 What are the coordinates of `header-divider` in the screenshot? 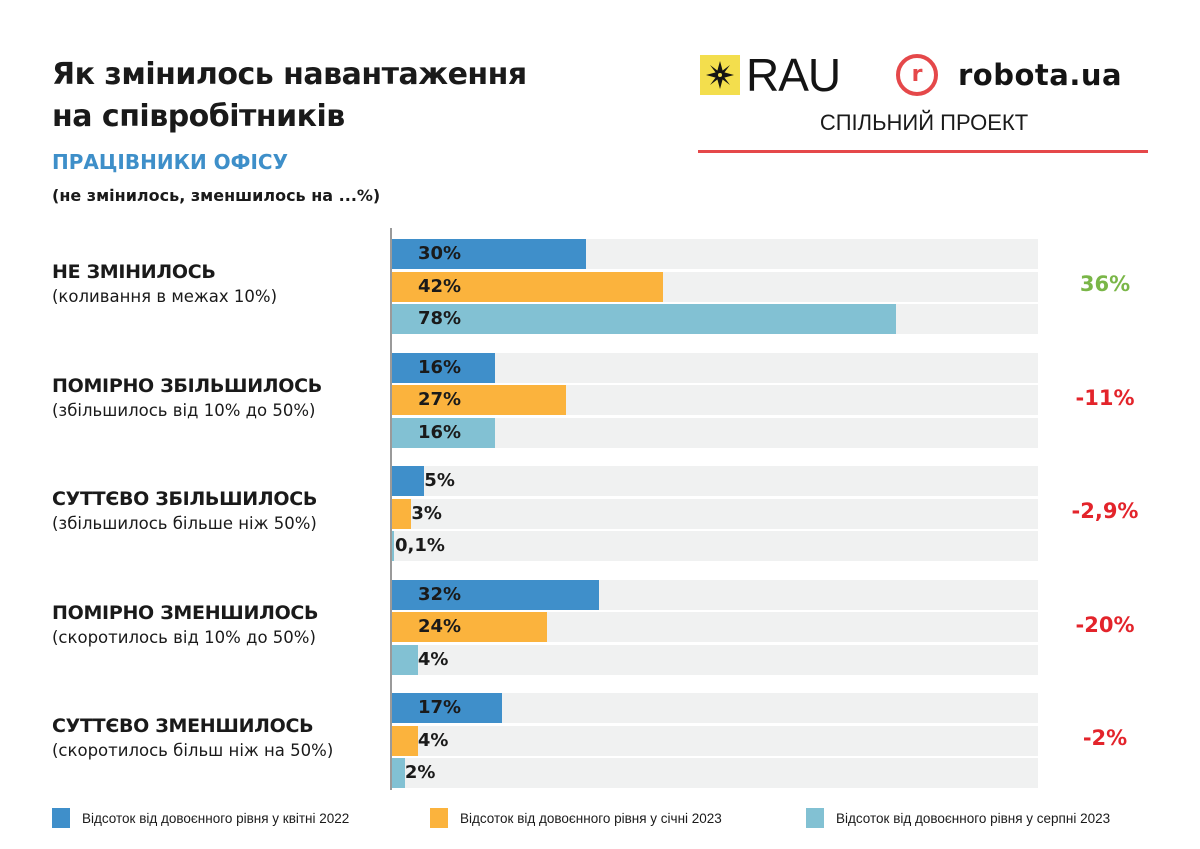 It's located at (923, 151).